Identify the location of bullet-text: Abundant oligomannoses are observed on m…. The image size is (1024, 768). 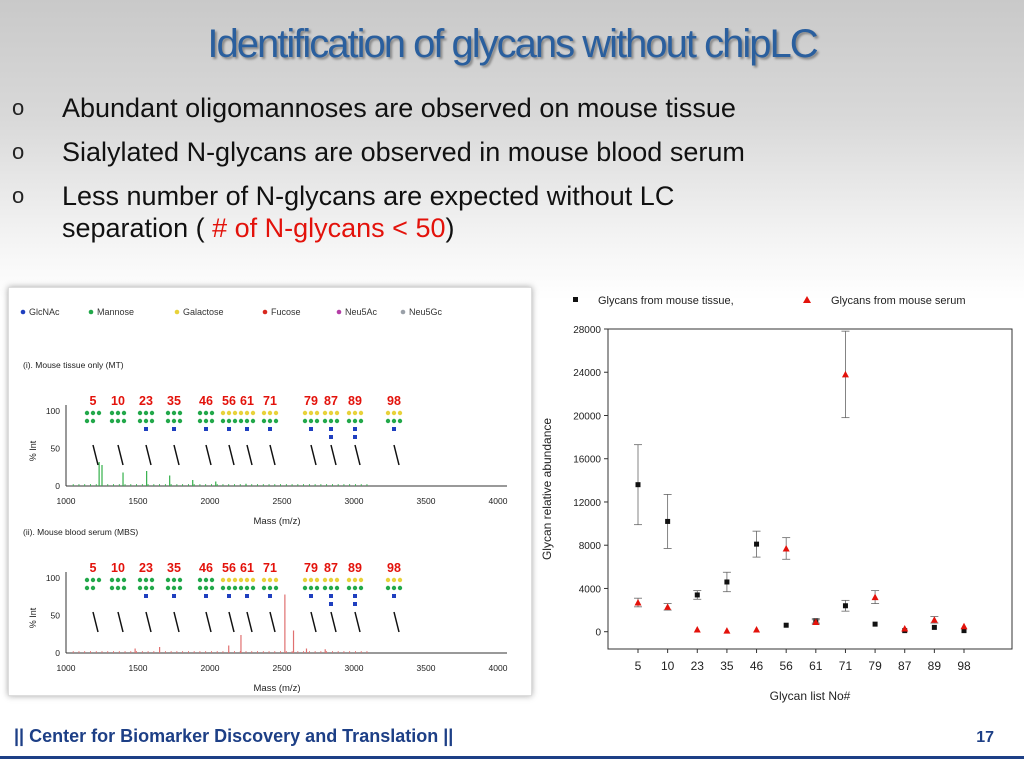
(399, 108).